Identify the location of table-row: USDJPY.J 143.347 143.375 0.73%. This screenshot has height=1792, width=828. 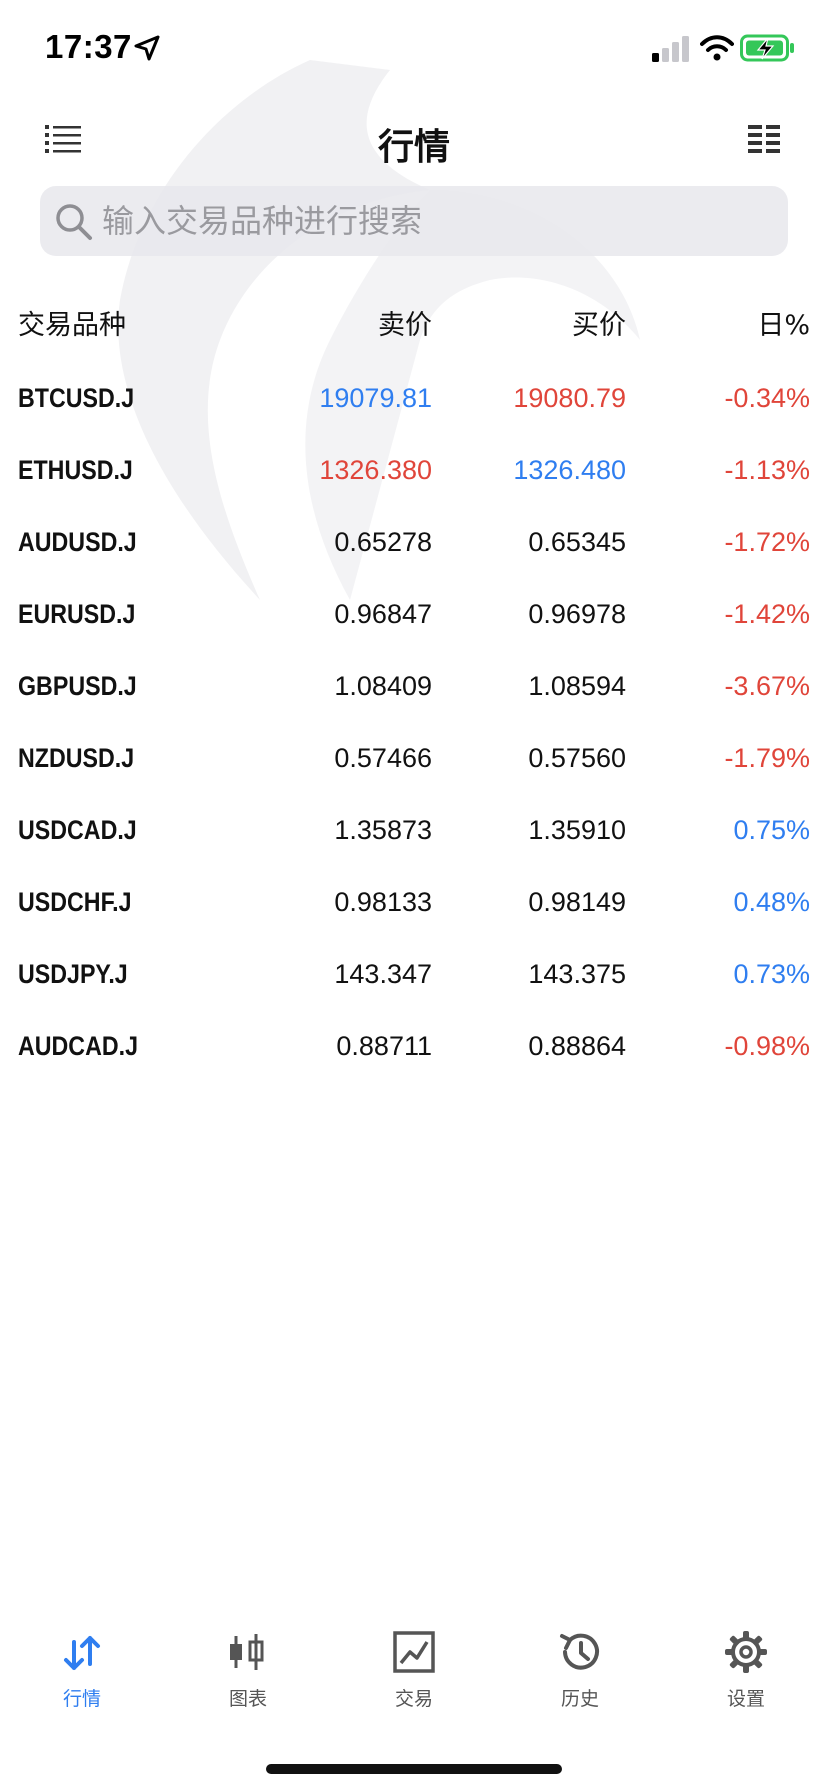
(414, 974).